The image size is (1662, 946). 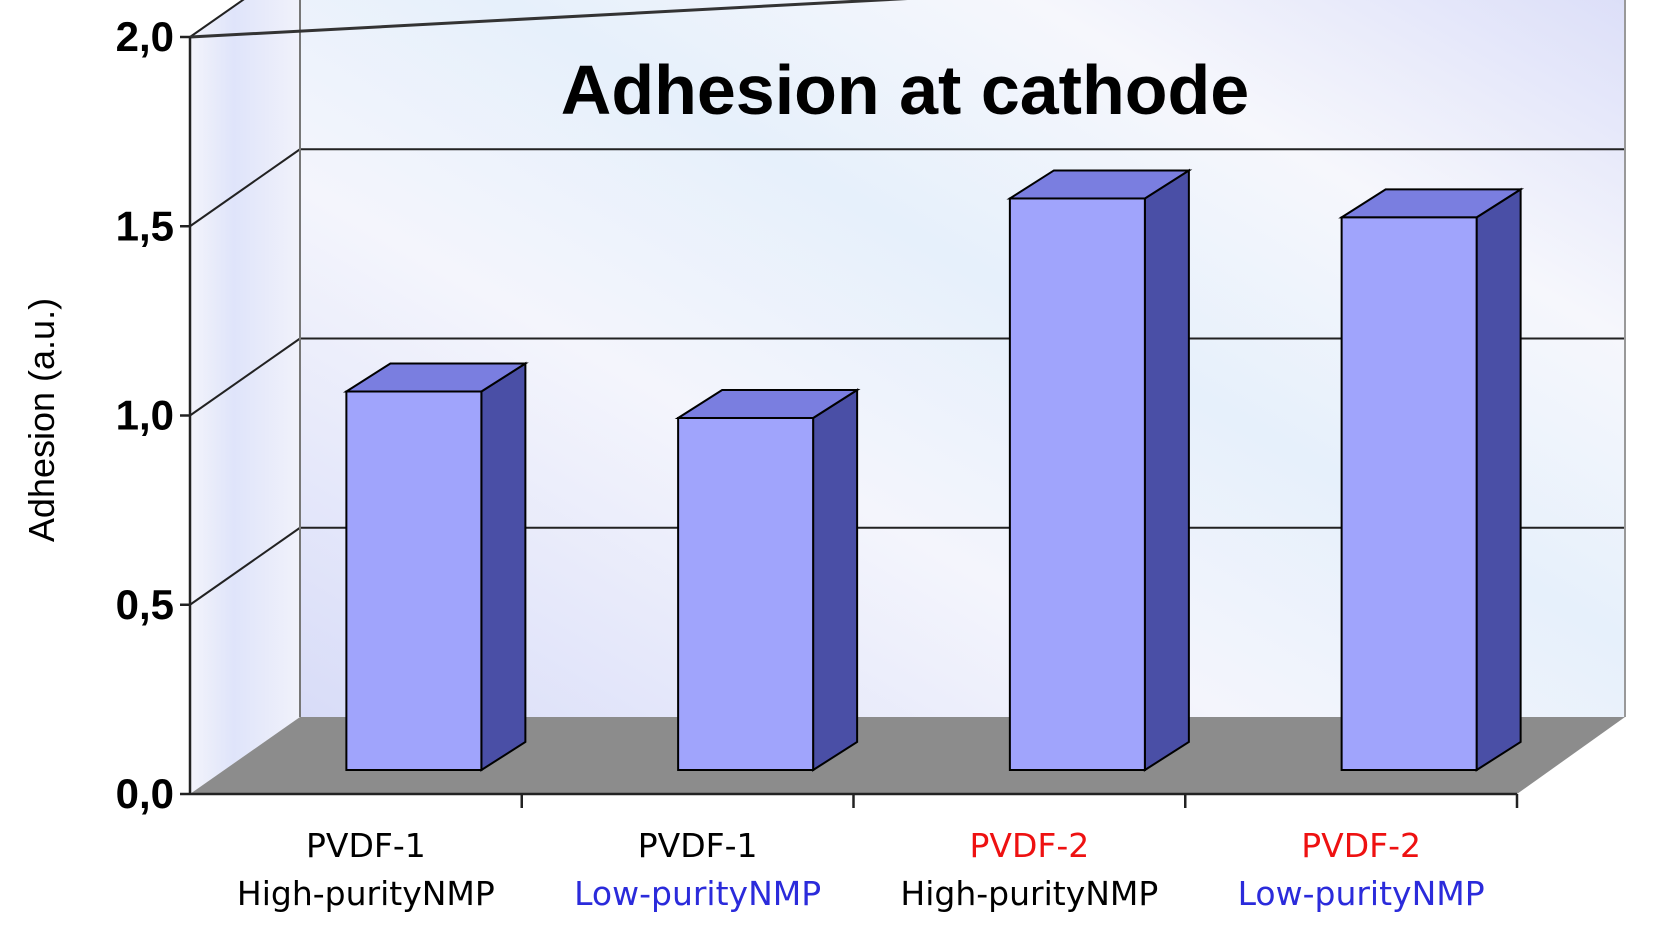 I want to click on chart-title: Adhesion at cathode, so click(x=905, y=90).